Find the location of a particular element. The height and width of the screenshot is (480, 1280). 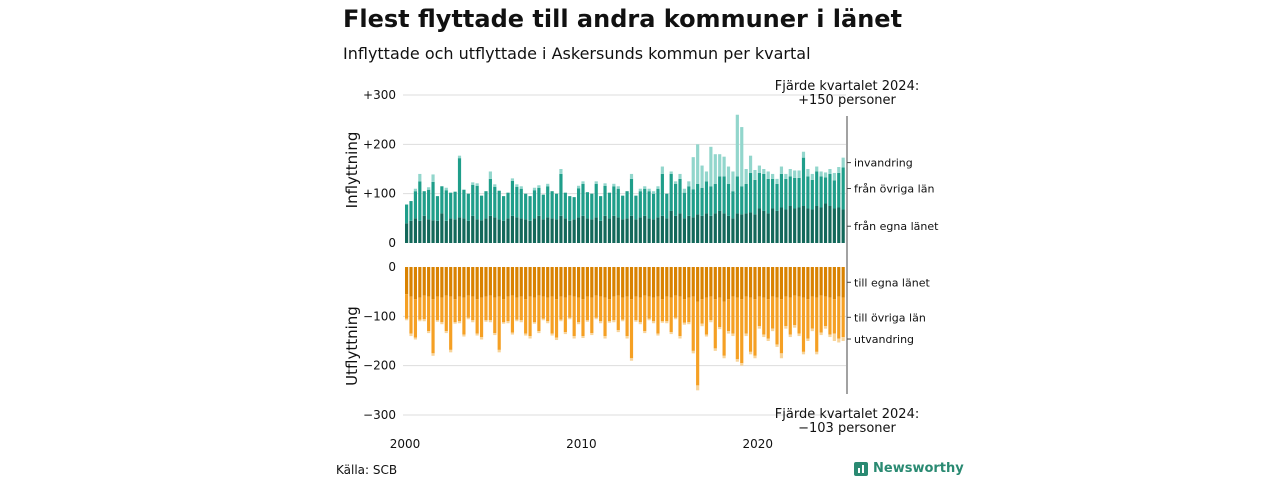

series-label: utvandring is located at coordinates (884, 339).